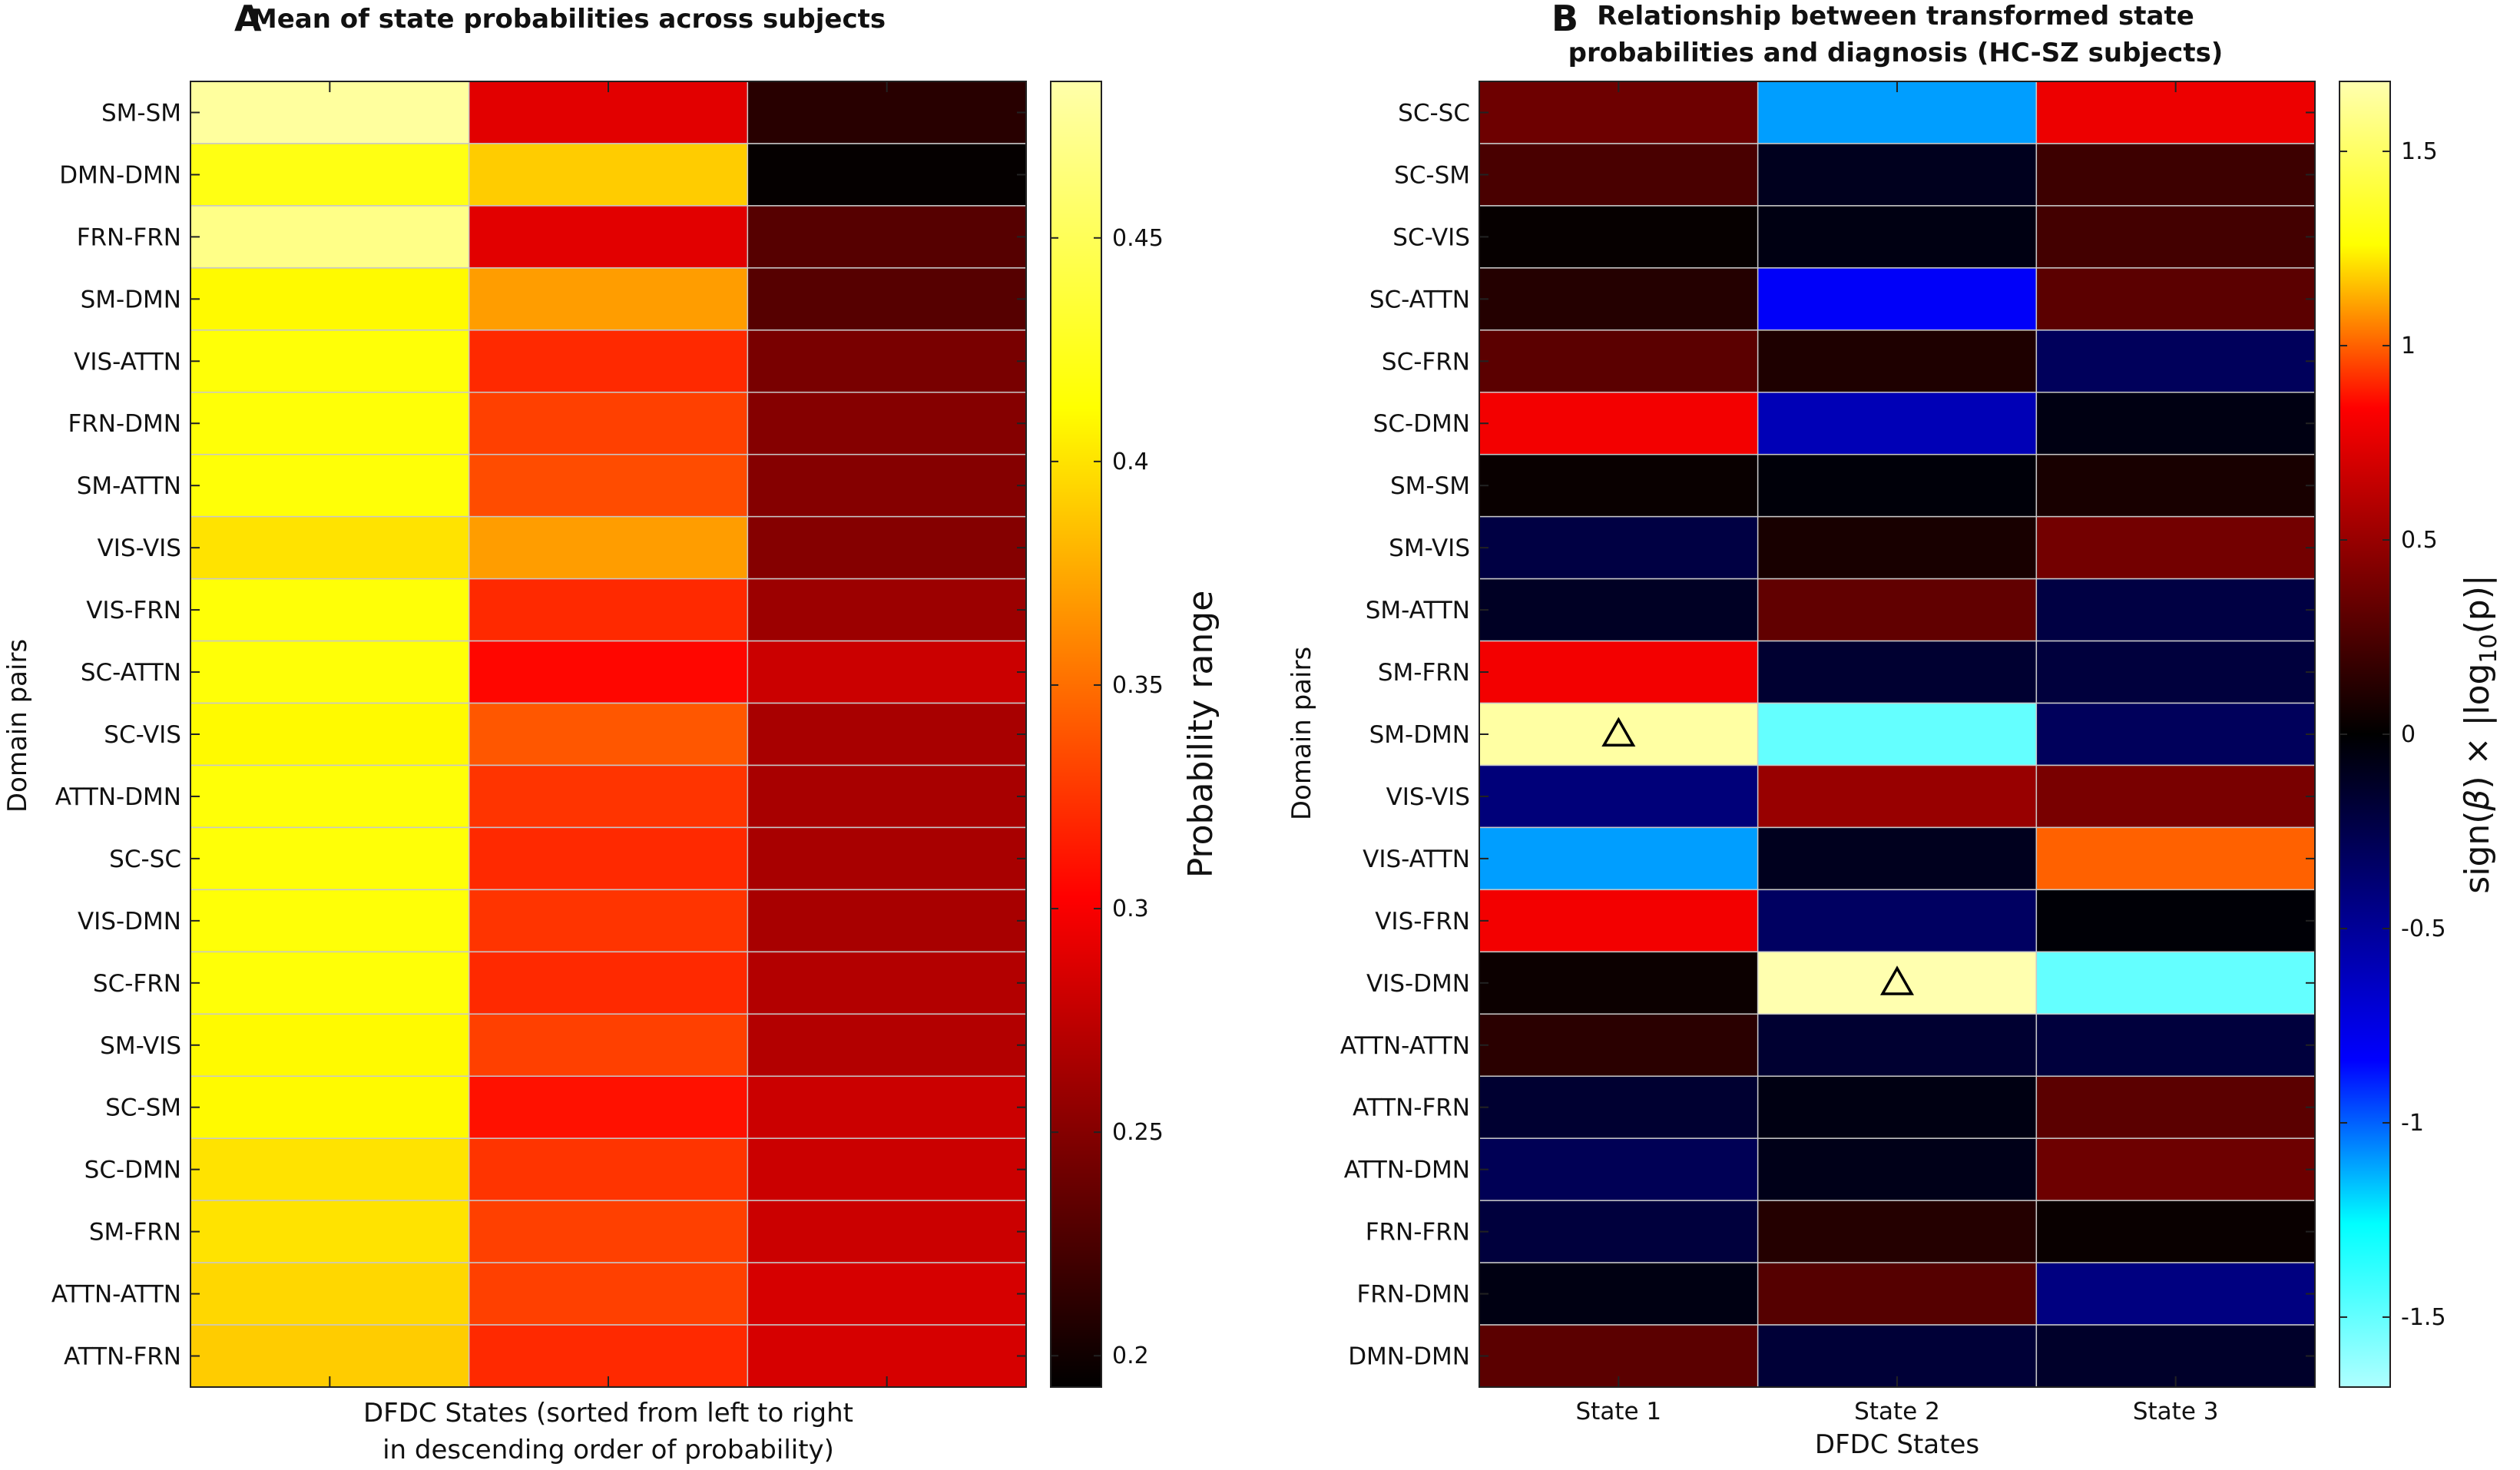 The width and height of the screenshot is (2520, 1470). Describe the element at coordinates (1076, 735) in the screenshot. I see `panel-a-colorbar` at that location.